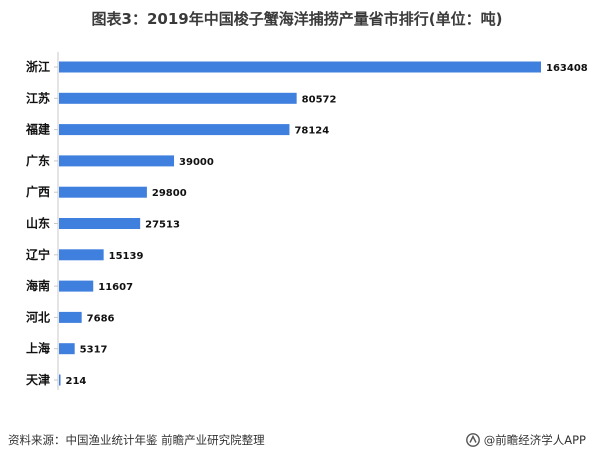 This screenshot has height=460, width=594. Describe the element at coordinates (38, 129) in the screenshot. I see `category-label: 福建` at that location.